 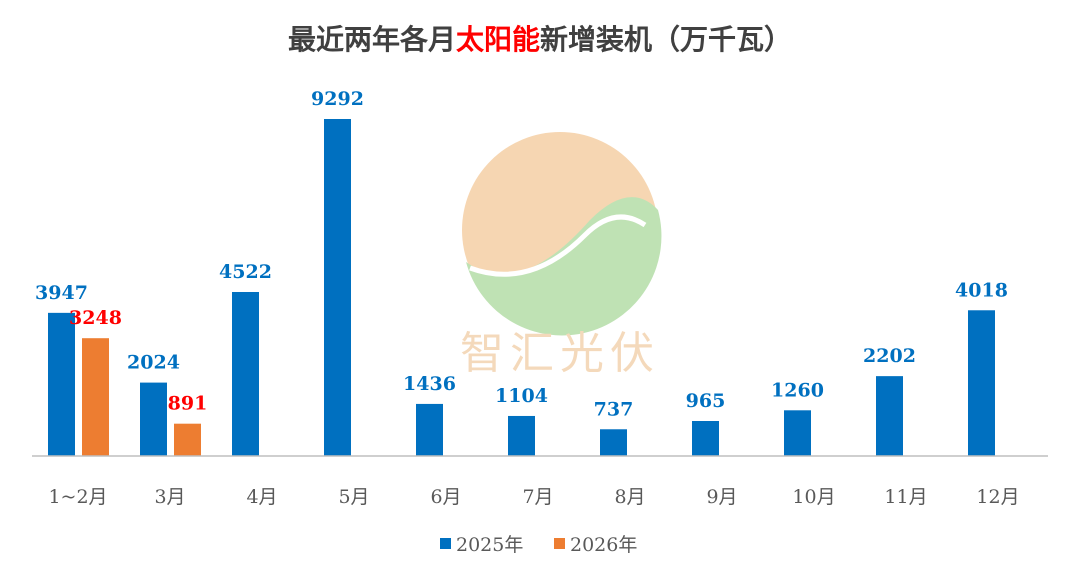 I want to click on title-part: 最近两年各月, so click(x=371, y=39).